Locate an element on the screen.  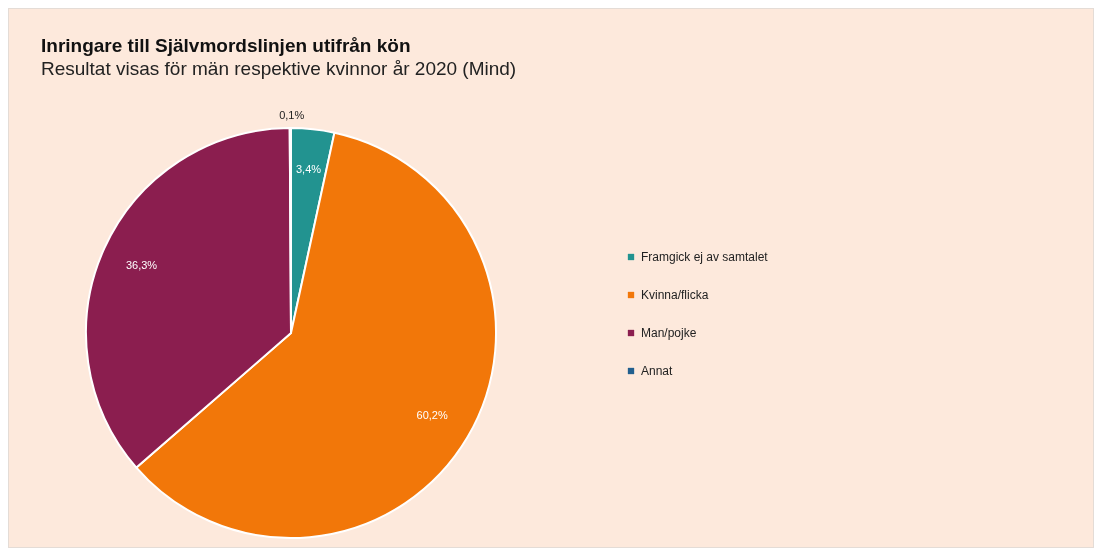
data-label: 60,2% is located at coordinates (432, 415).